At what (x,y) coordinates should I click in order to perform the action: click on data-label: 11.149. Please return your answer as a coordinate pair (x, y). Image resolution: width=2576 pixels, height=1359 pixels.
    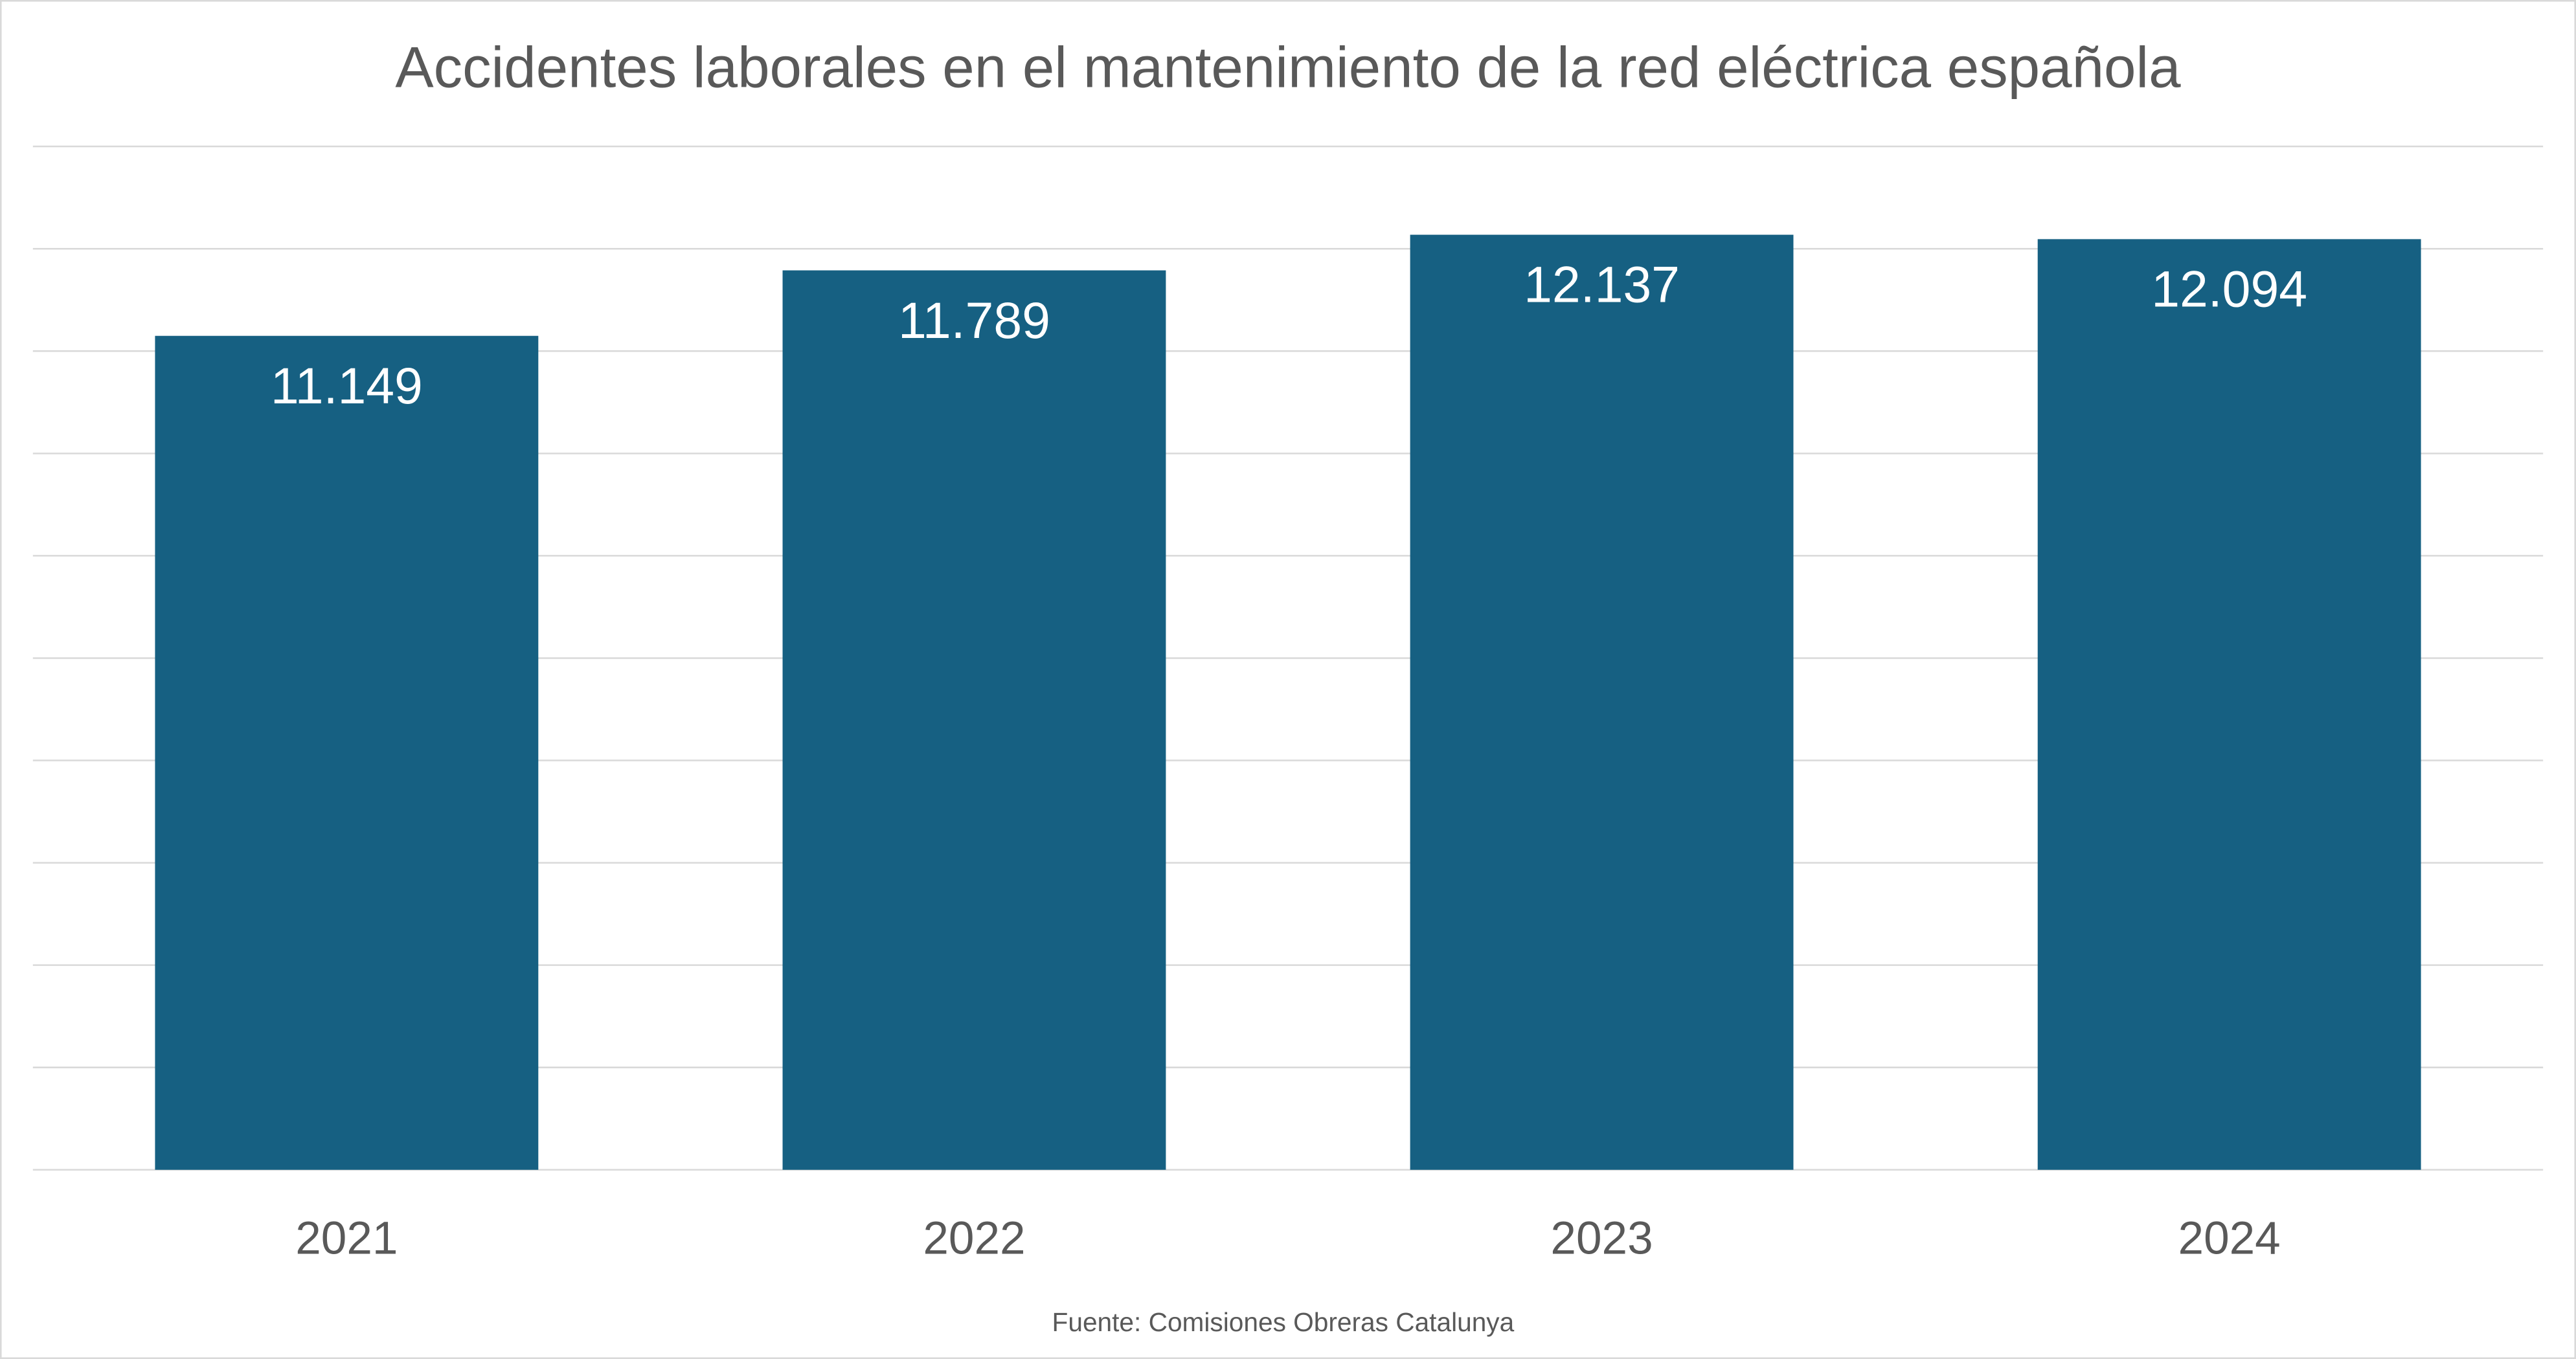
    Looking at the image, I should click on (347, 385).